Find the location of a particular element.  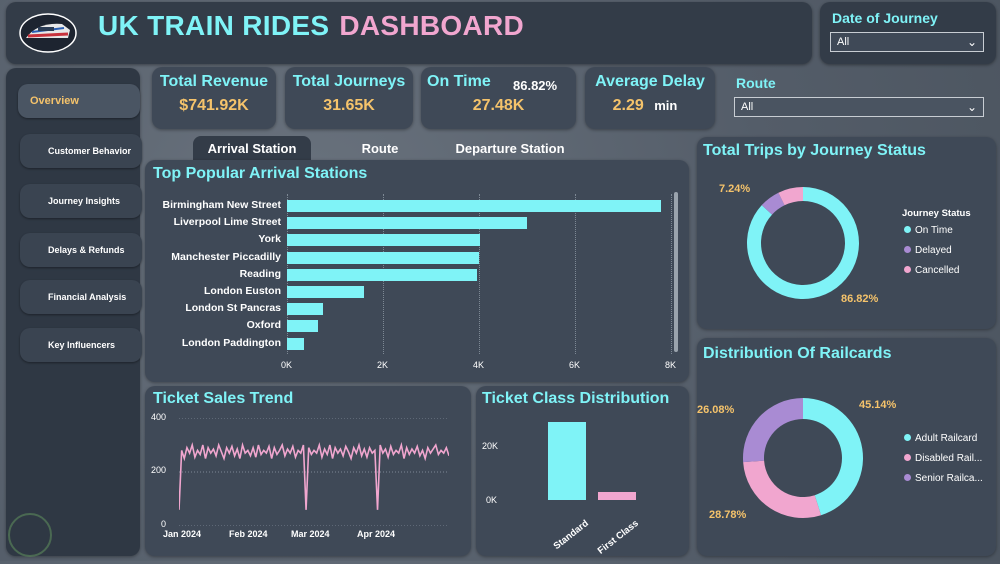

bar-label: Oxford is located at coordinates (263, 325).